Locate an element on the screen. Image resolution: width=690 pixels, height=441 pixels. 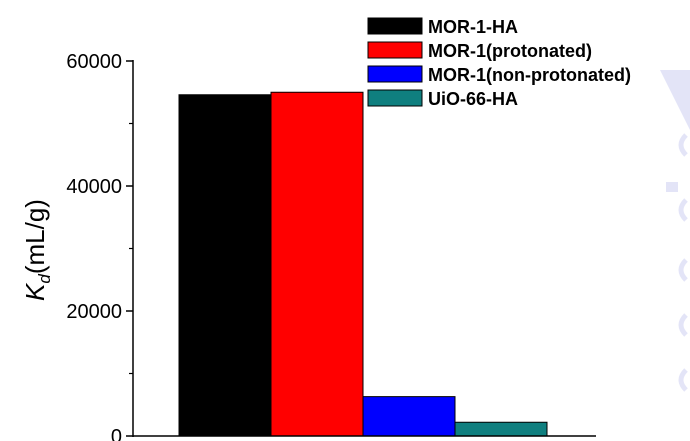
y-axis-label-main: K is located at coordinates (35, 291).